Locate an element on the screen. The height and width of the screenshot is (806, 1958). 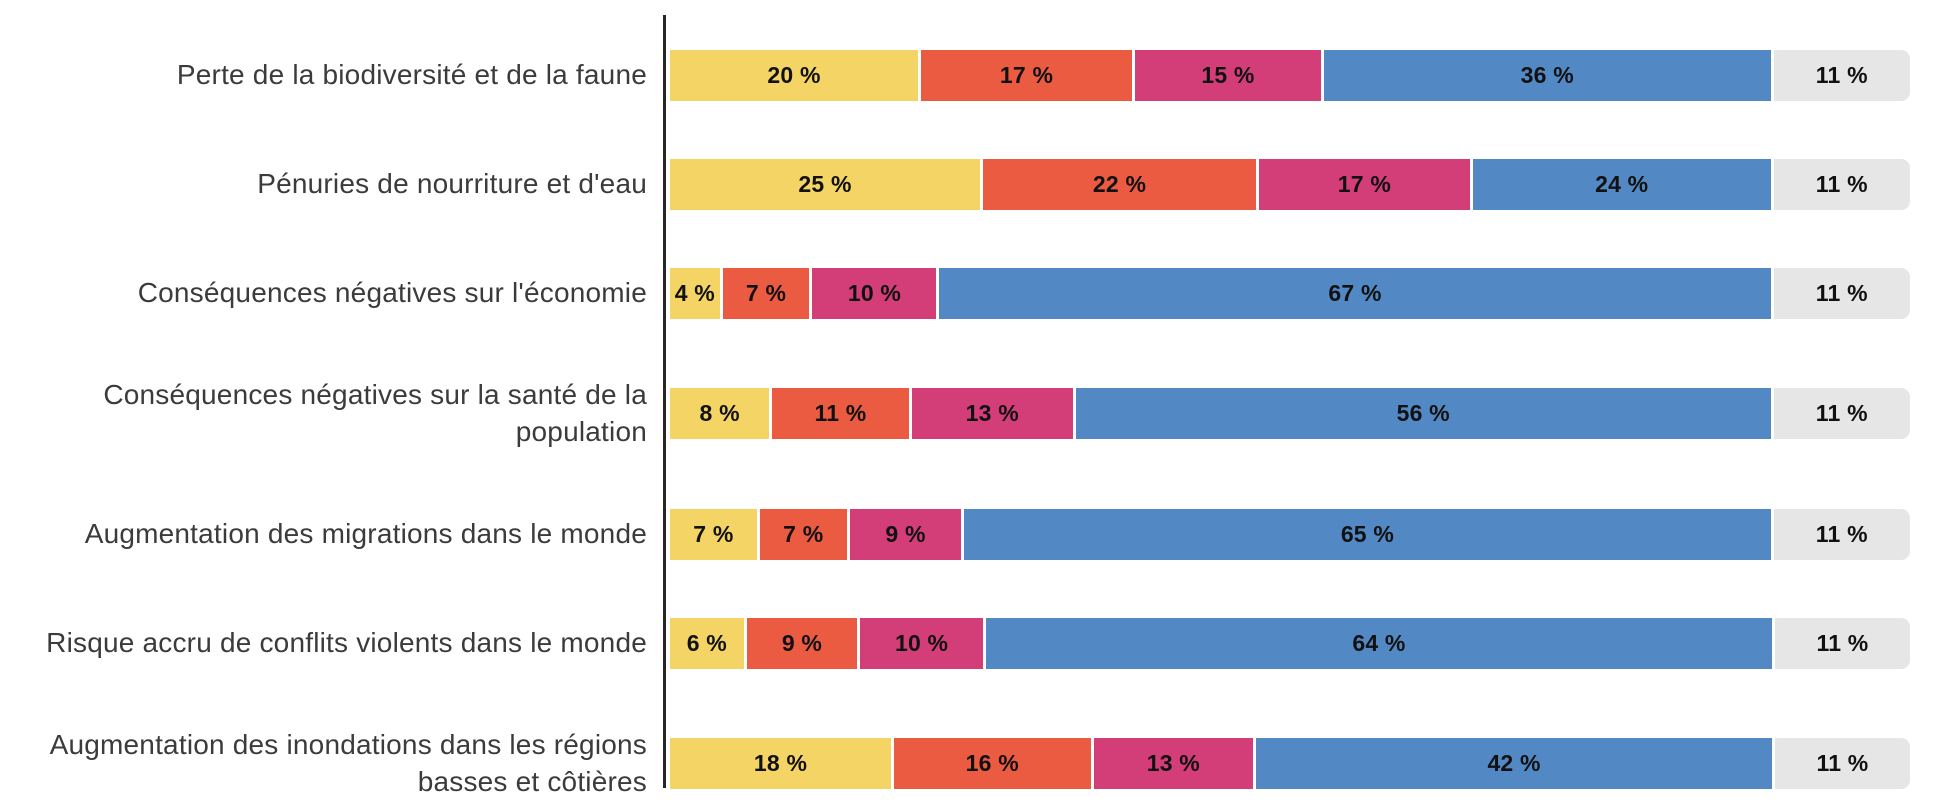
bar-segment-blue: 42 % is located at coordinates (1514, 764).